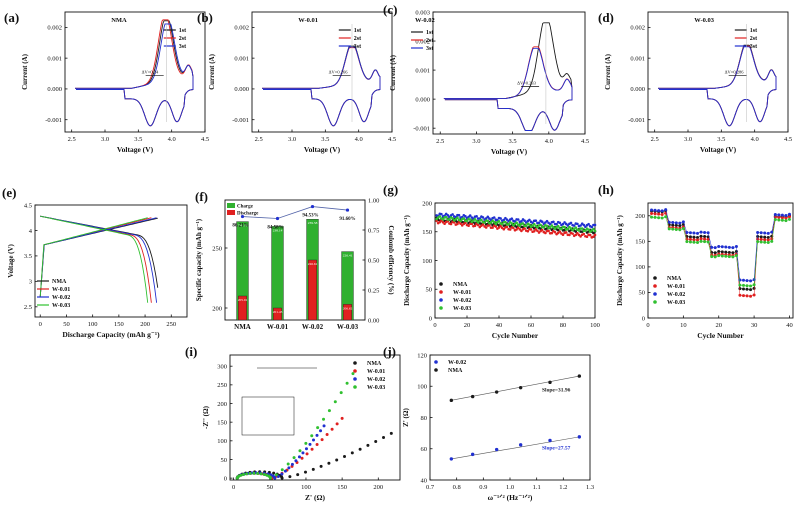 This screenshot has width=800, height=513. Describe the element at coordinates (422, 70) in the screenshot. I see `y-tick-label: 0.001` at that location.